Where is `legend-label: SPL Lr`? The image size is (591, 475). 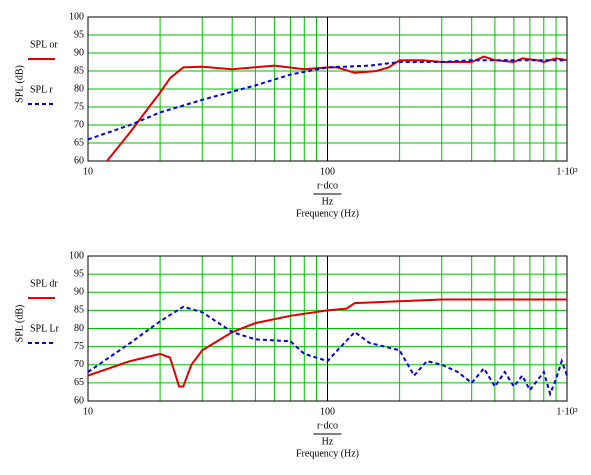 legend-label: SPL Lr is located at coordinates (44, 328).